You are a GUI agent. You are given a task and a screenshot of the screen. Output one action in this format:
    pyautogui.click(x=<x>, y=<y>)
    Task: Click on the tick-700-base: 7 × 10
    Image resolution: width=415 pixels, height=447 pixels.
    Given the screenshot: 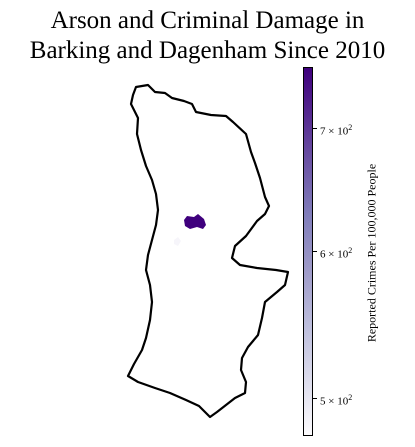 What is the action you would take?
    pyautogui.click(x=334, y=131)
    